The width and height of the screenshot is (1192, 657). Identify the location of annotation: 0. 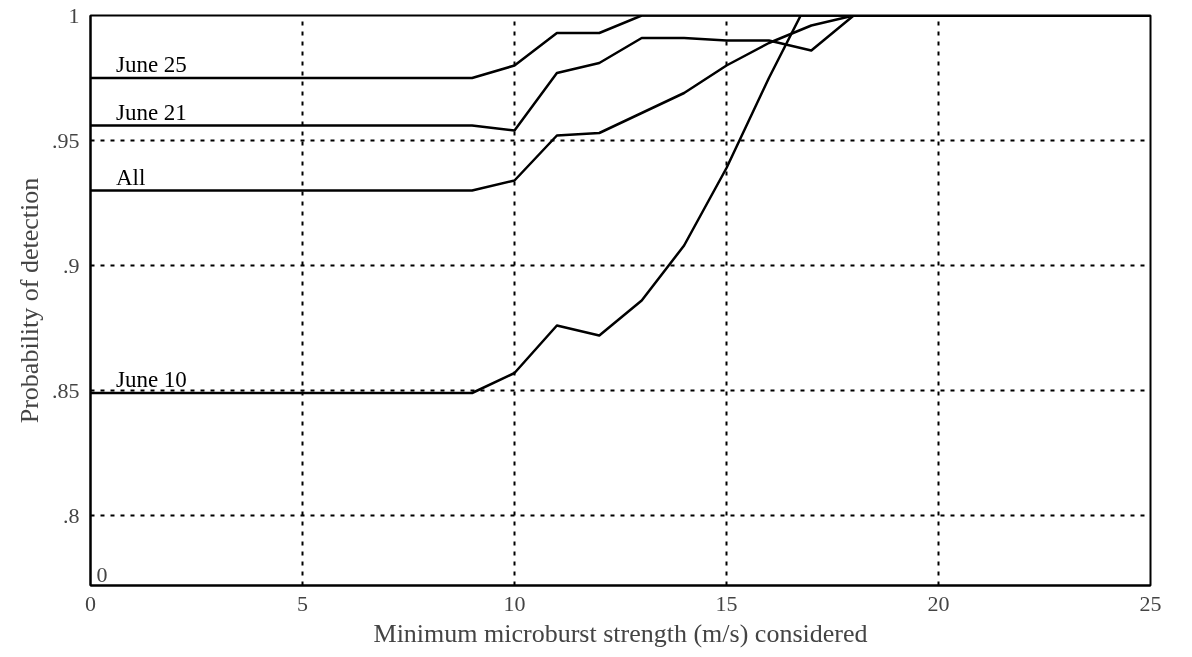
(102, 574).